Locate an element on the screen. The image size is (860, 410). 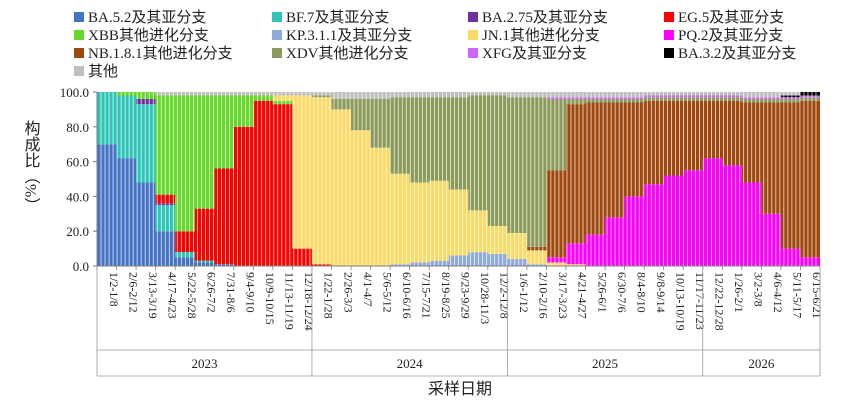
x-tick-label: 3/17-3/23 is located at coordinates (563, 295).